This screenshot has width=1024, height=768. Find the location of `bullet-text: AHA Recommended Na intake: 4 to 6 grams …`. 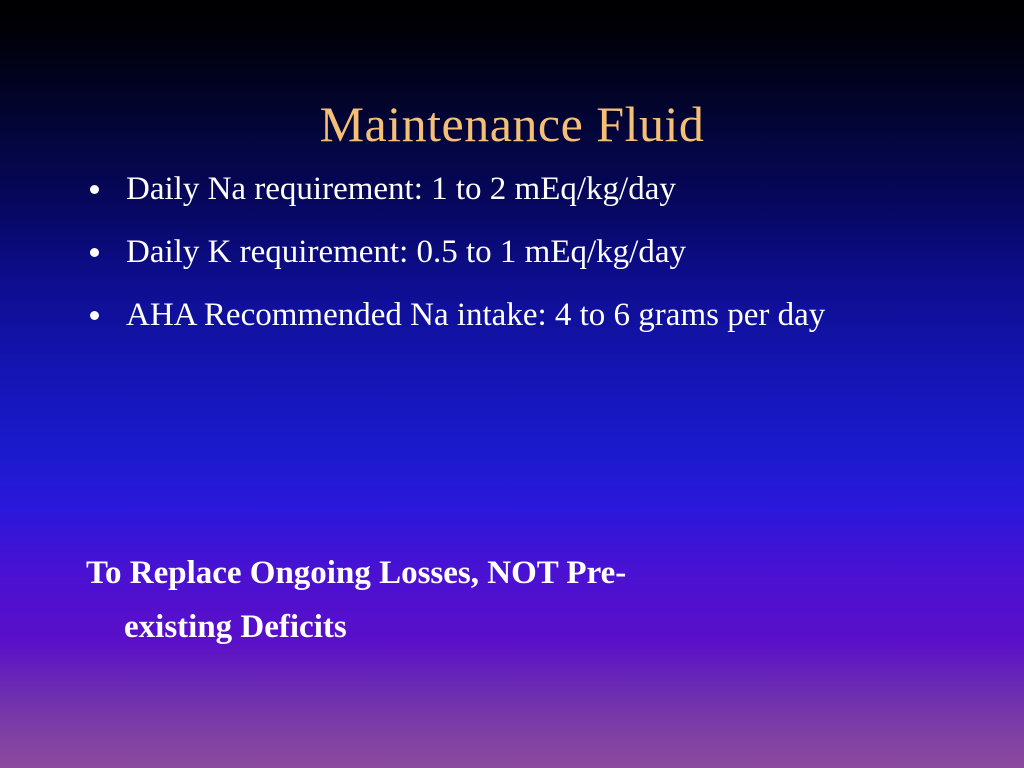

bullet-text: AHA Recommended Na intake: 4 to 6 grams … is located at coordinates (476, 315).